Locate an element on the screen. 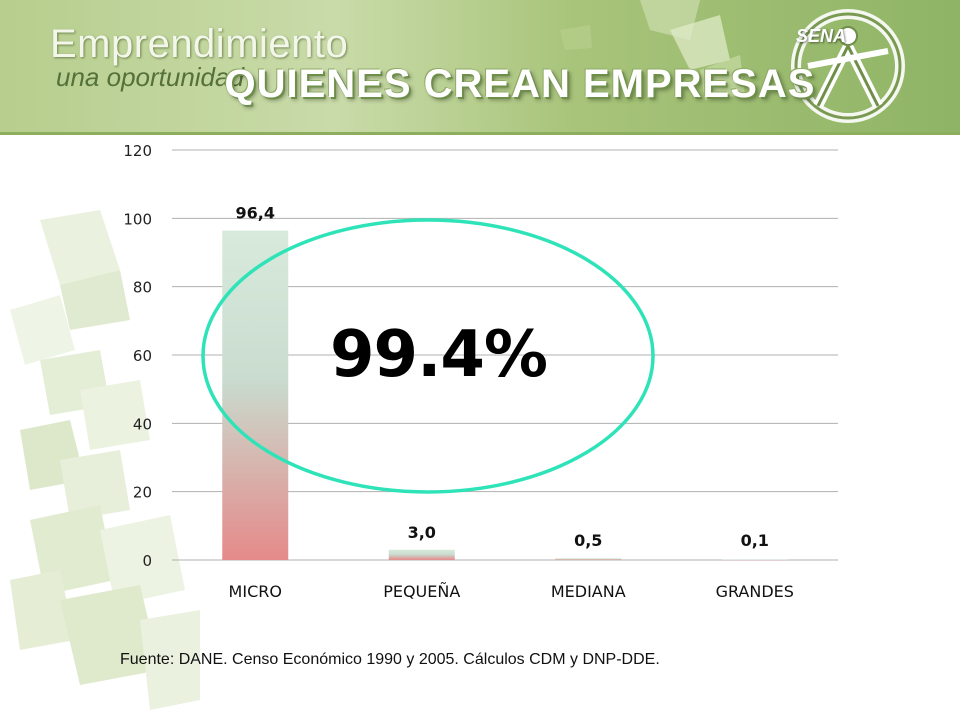 The height and width of the screenshot is (720, 960). sena-logo-icon is located at coordinates (848, 66).